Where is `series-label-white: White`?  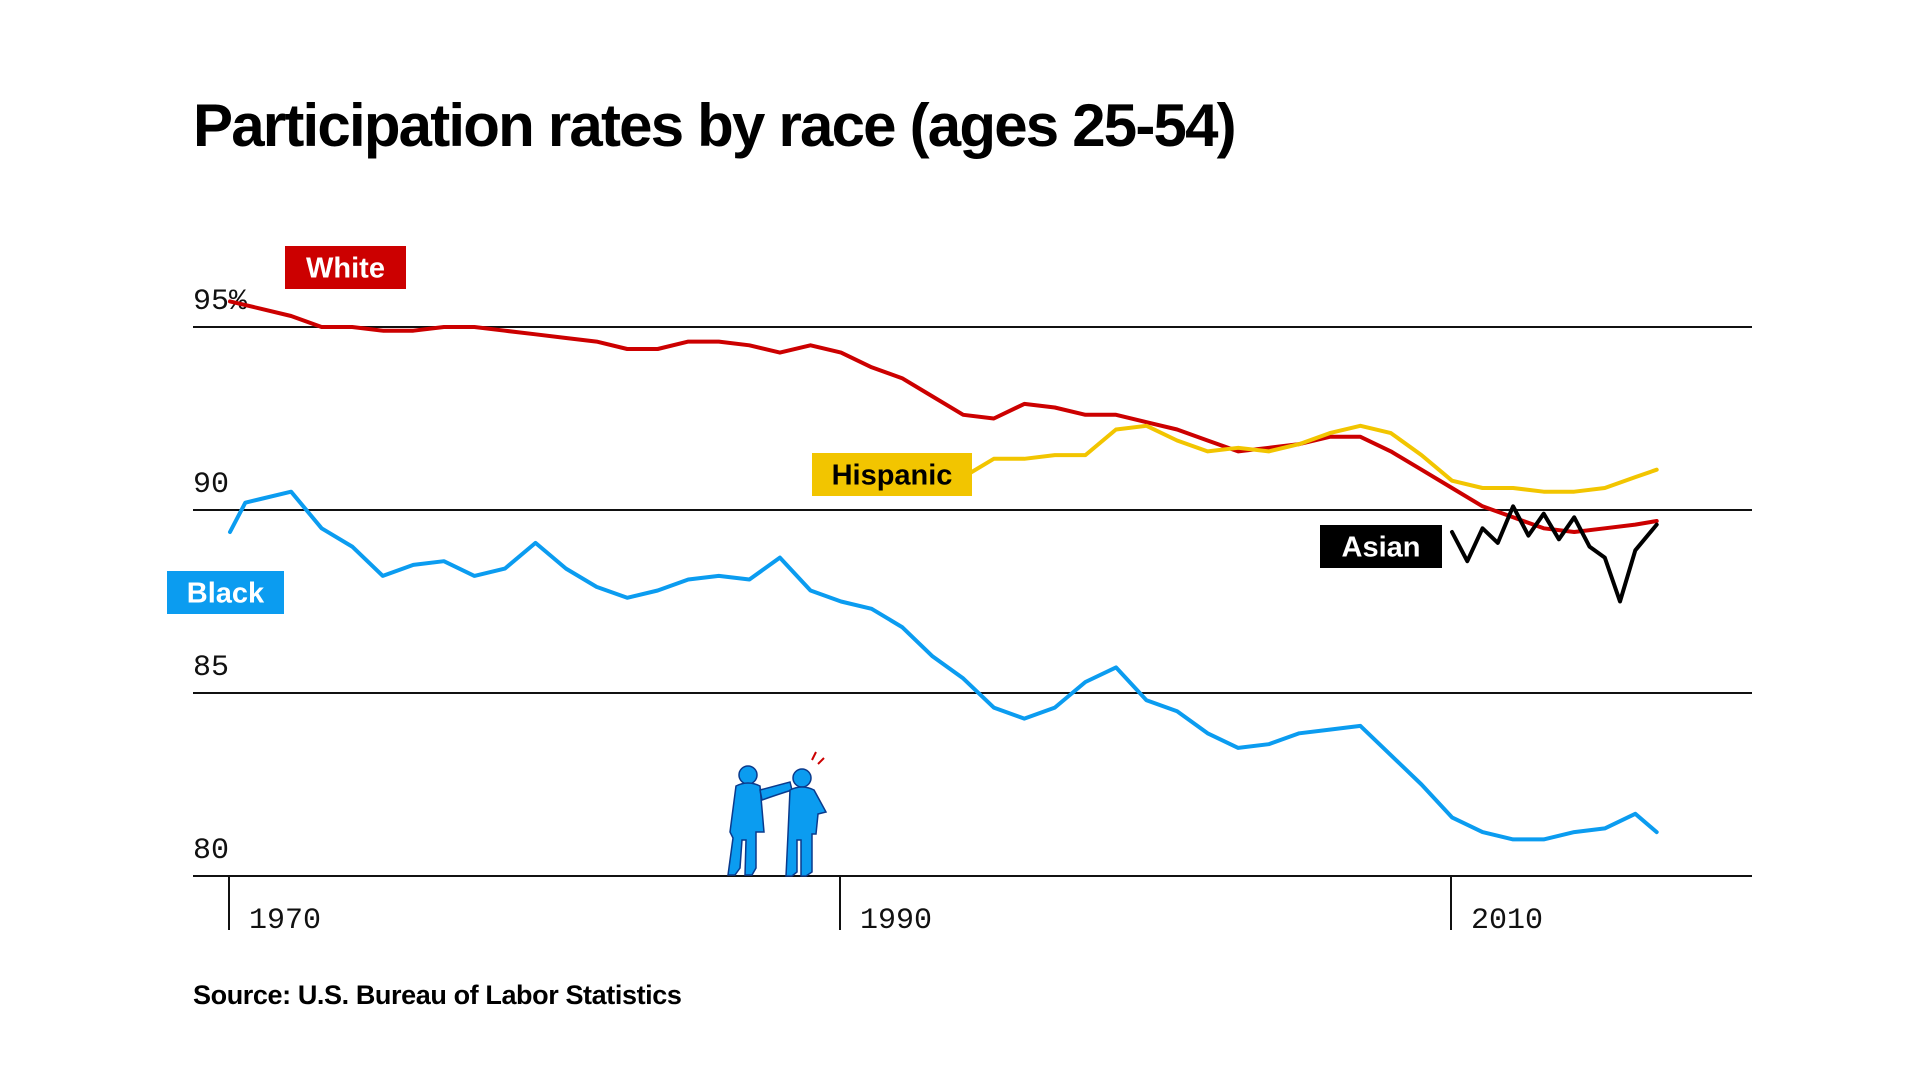 series-label-white: White is located at coordinates (345, 267).